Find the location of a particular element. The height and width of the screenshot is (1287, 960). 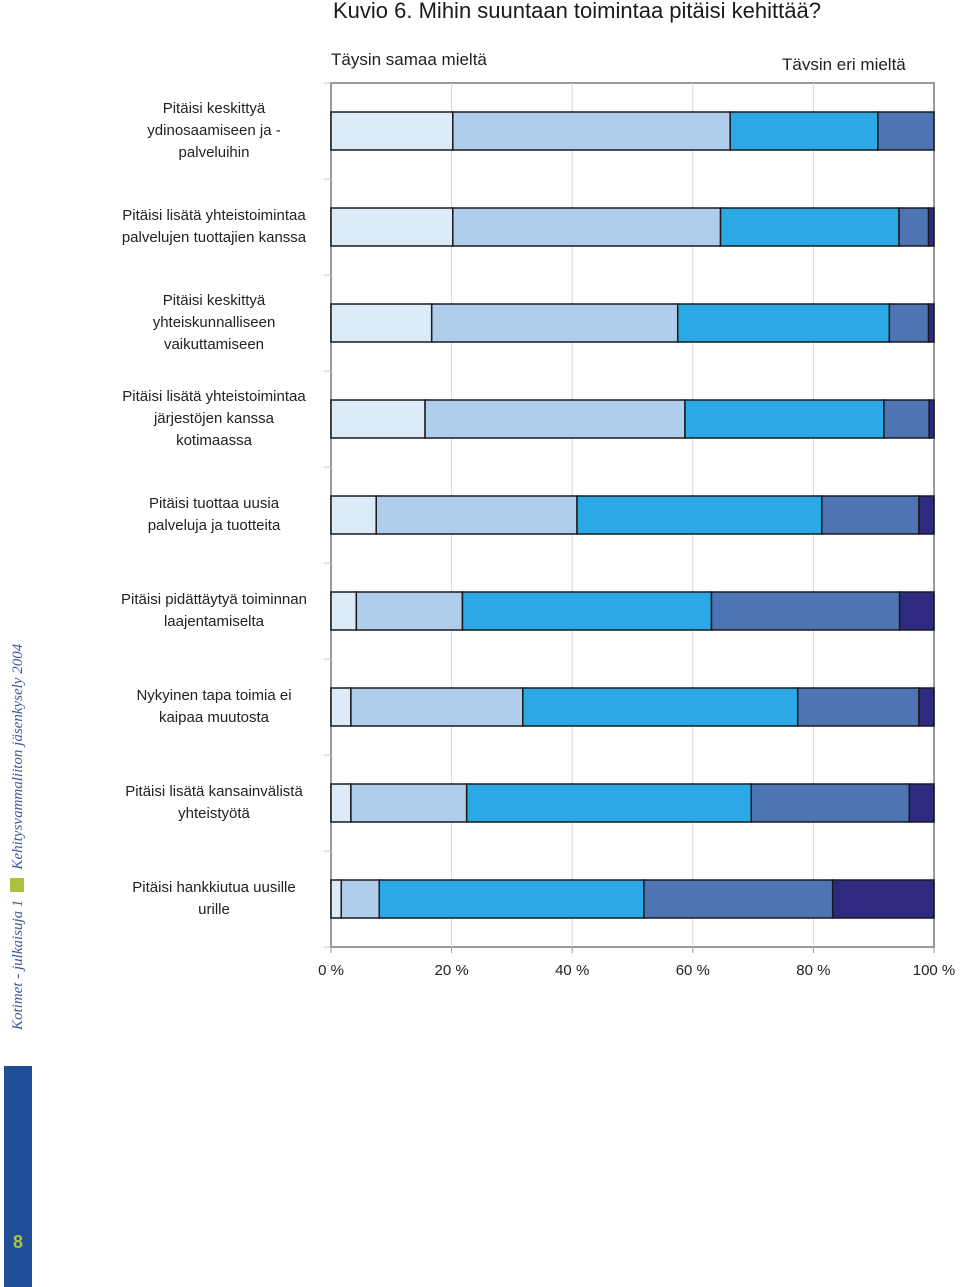

scale-right-label: Täysin eri mieltä is located at coordinates (844, 62).